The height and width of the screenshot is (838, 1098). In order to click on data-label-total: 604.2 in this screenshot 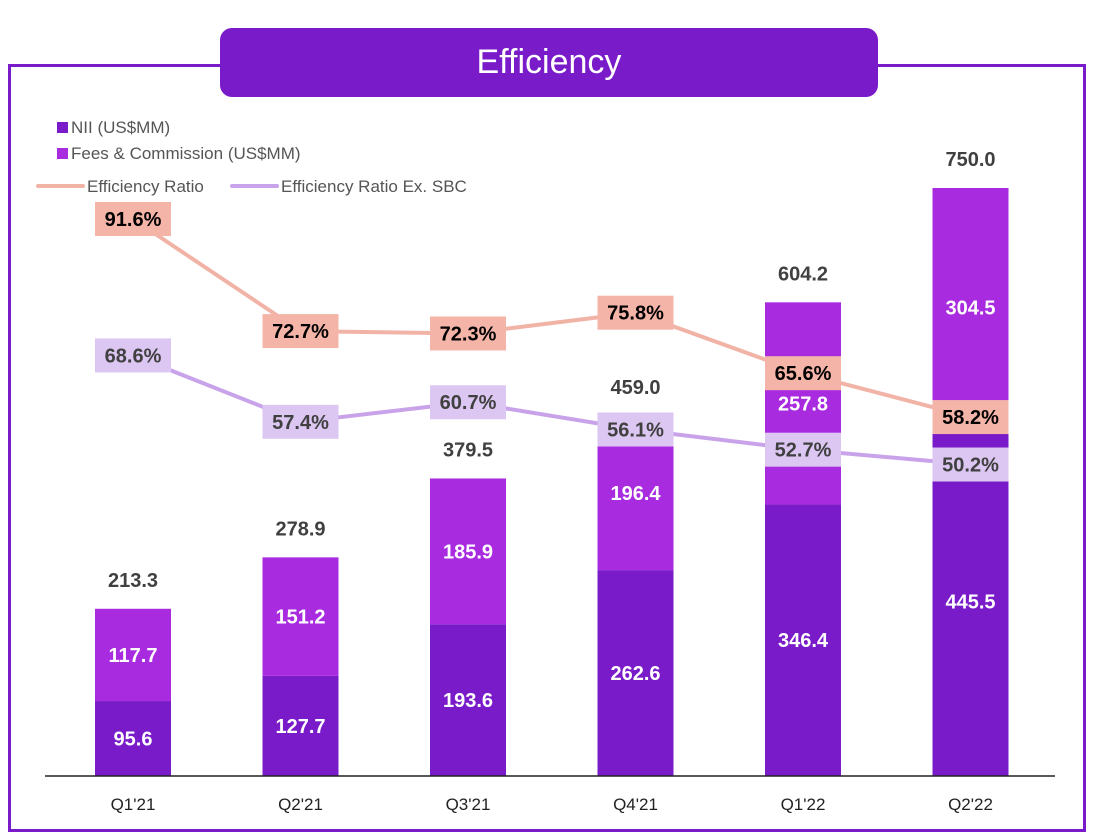, I will do `click(803, 274)`.